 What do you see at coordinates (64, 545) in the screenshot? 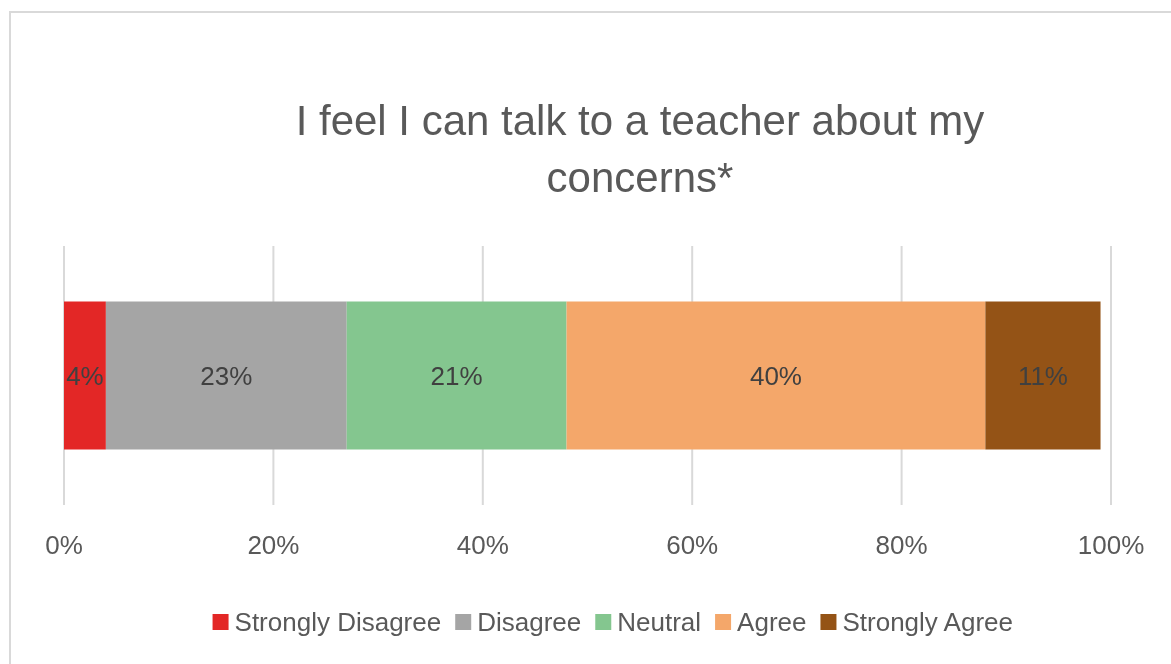
I see `x-tick-label: 0%` at bounding box center [64, 545].